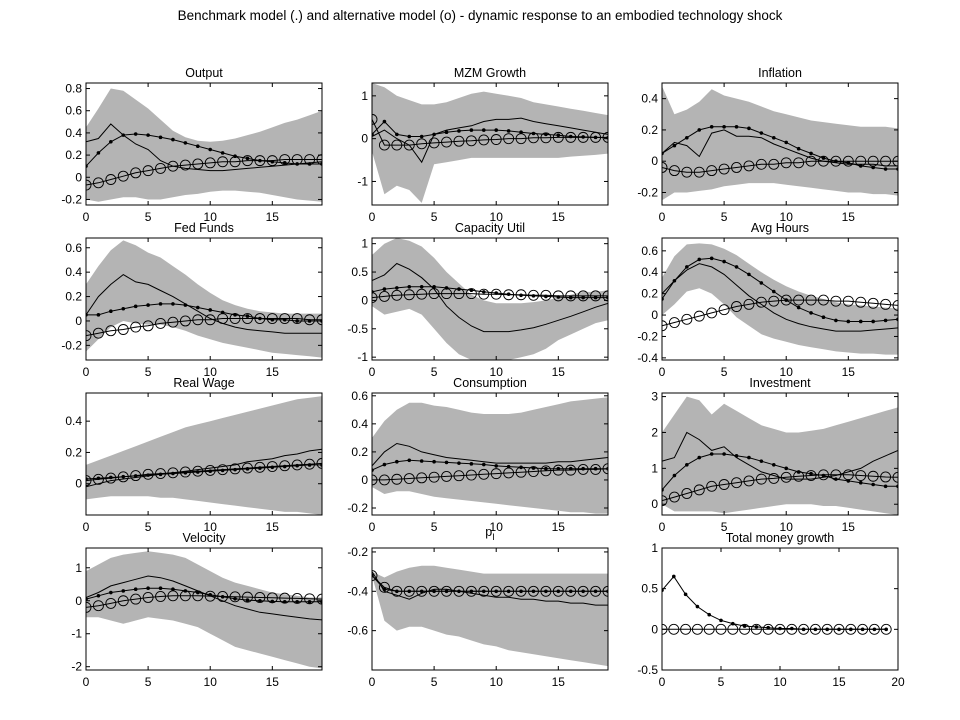 Image resolution: width=960 pixels, height=720 pixels. I want to click on confidence-band, so click(780, 143).